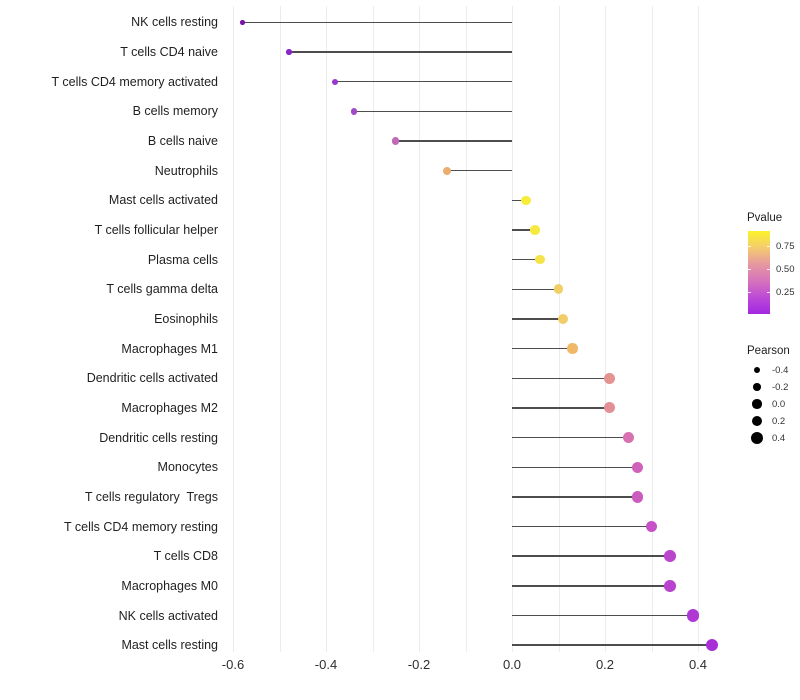 This screenshot has height=700, width=800. What do you see at coordinates (759, 272) in the screenshot?
I see `pvalue-colorbar` at bounding box center [759, 272].